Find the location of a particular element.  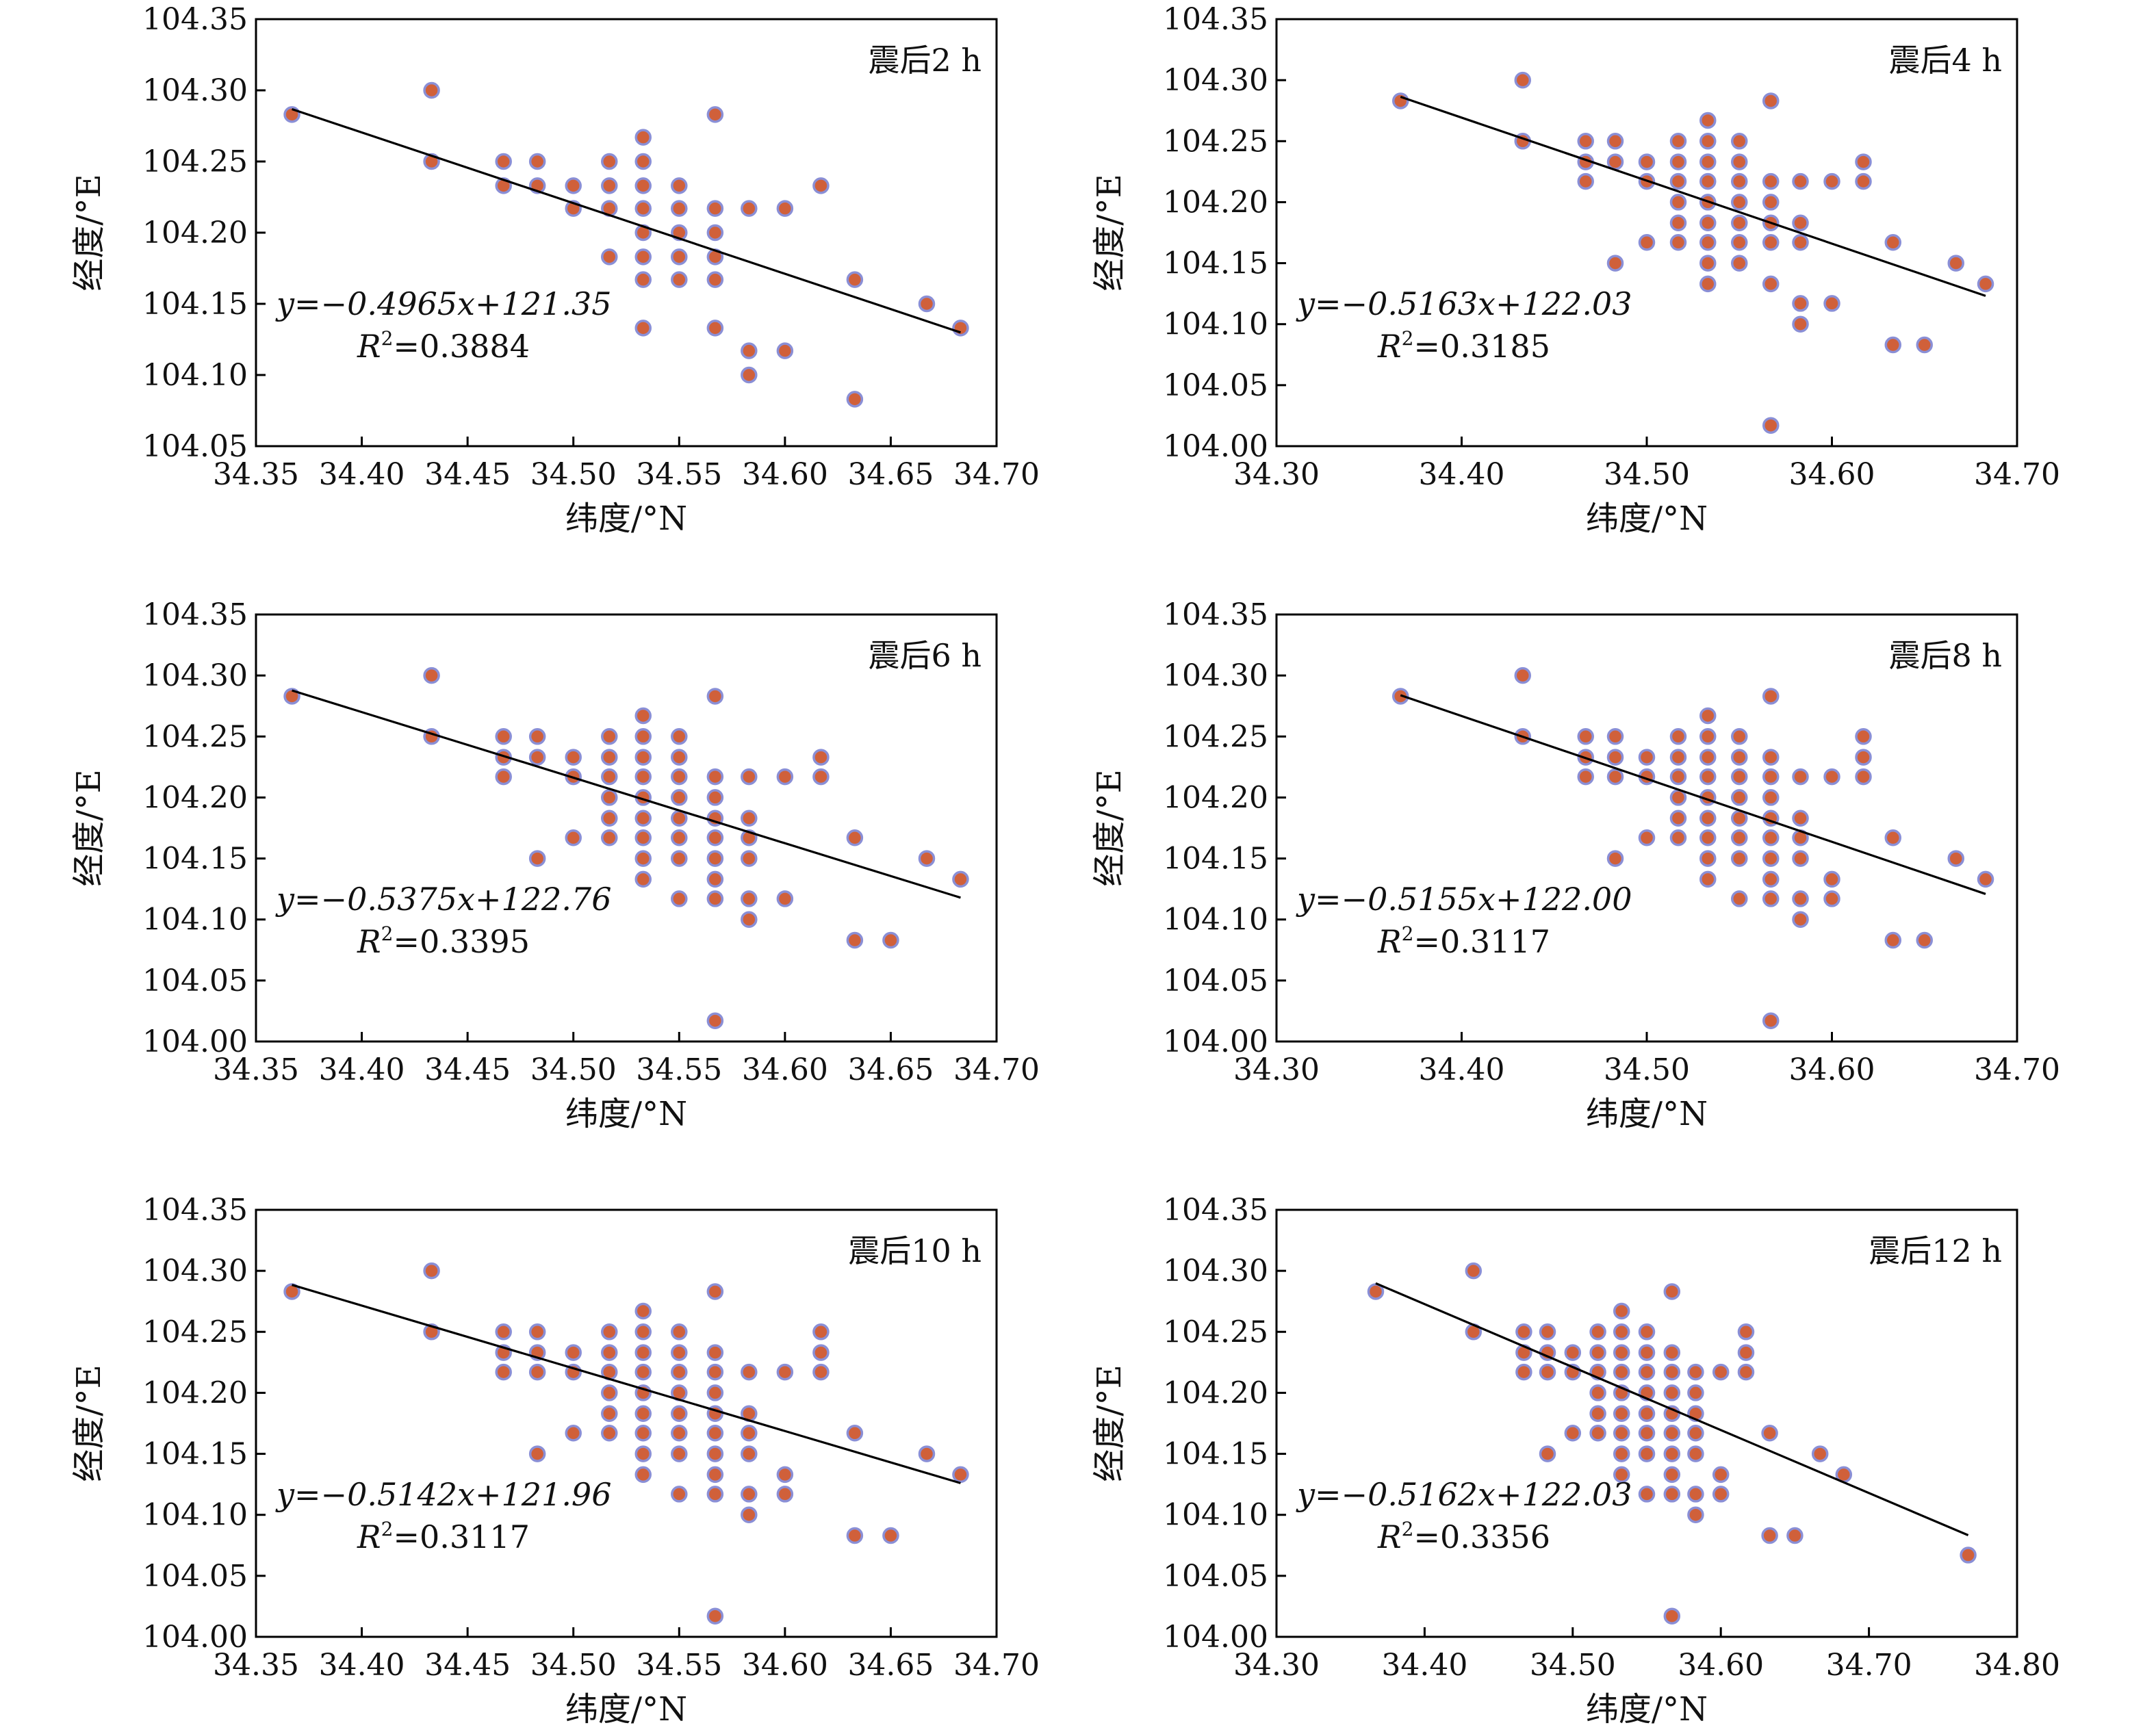

regression-line is located at coordinates (1672, 1409).